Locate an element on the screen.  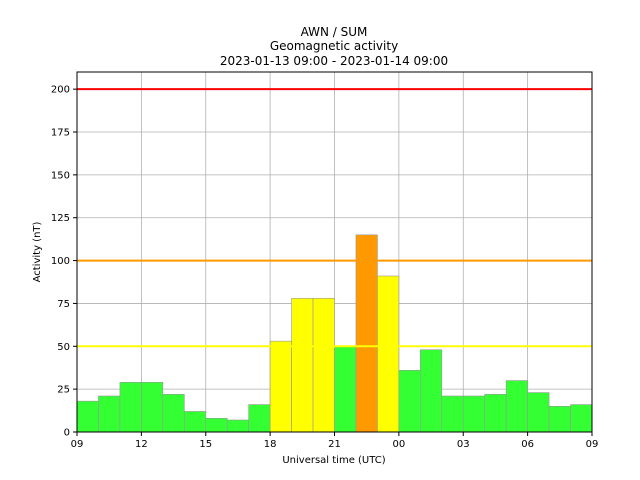
y-tick-label: 175 is located at coordinates (60, 133).